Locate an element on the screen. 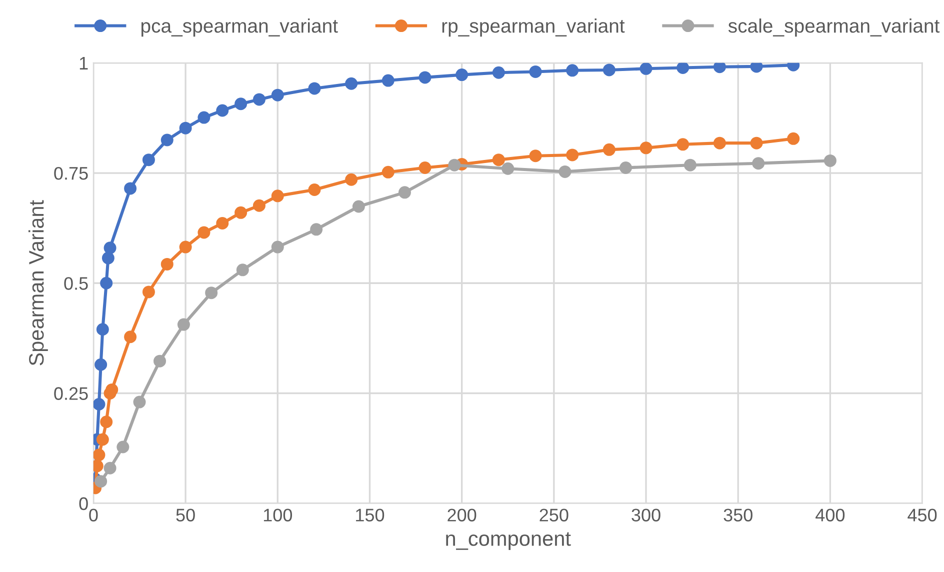  x-tick-label: 200 is located at coordinates (462, 515).